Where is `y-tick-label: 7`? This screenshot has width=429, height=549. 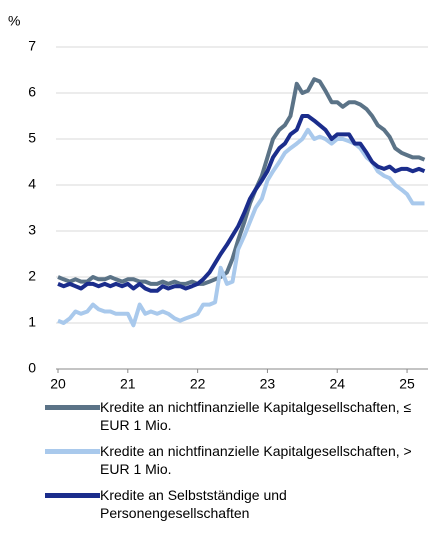
y-tick-label: 7 is located at coordinates (32, 46).